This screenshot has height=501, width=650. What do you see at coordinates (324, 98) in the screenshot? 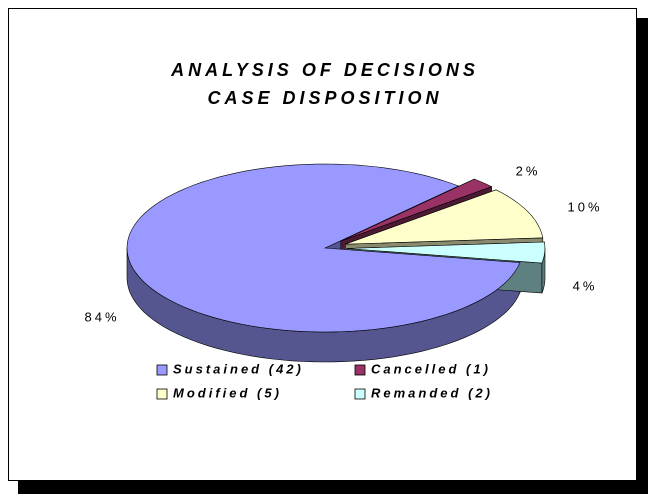
I see `chart-subtitle: CASE DISPOSITION` at bounding box center [324, 98].